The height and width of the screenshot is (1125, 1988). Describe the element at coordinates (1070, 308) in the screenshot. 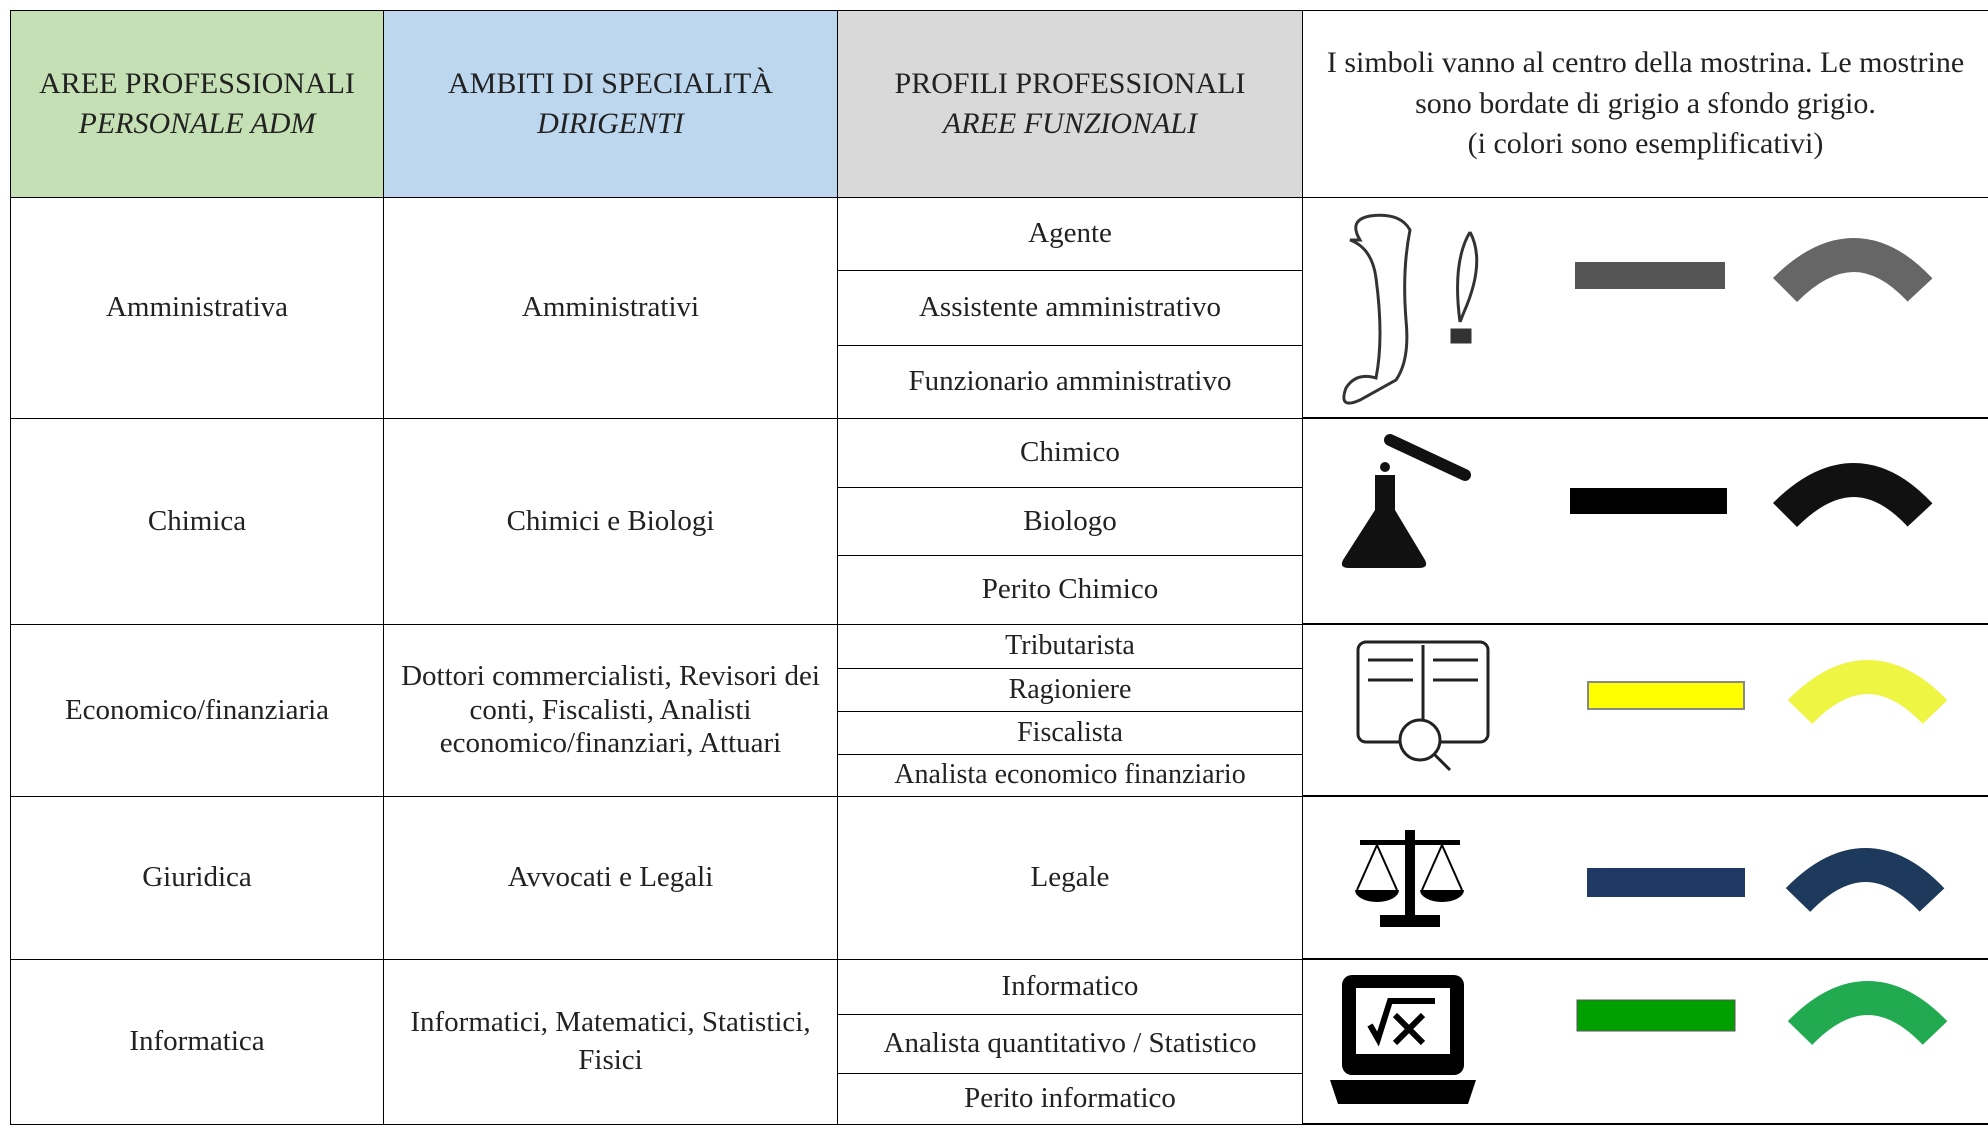

I see `profilo-cell: Assistente amministrativo` at that location.